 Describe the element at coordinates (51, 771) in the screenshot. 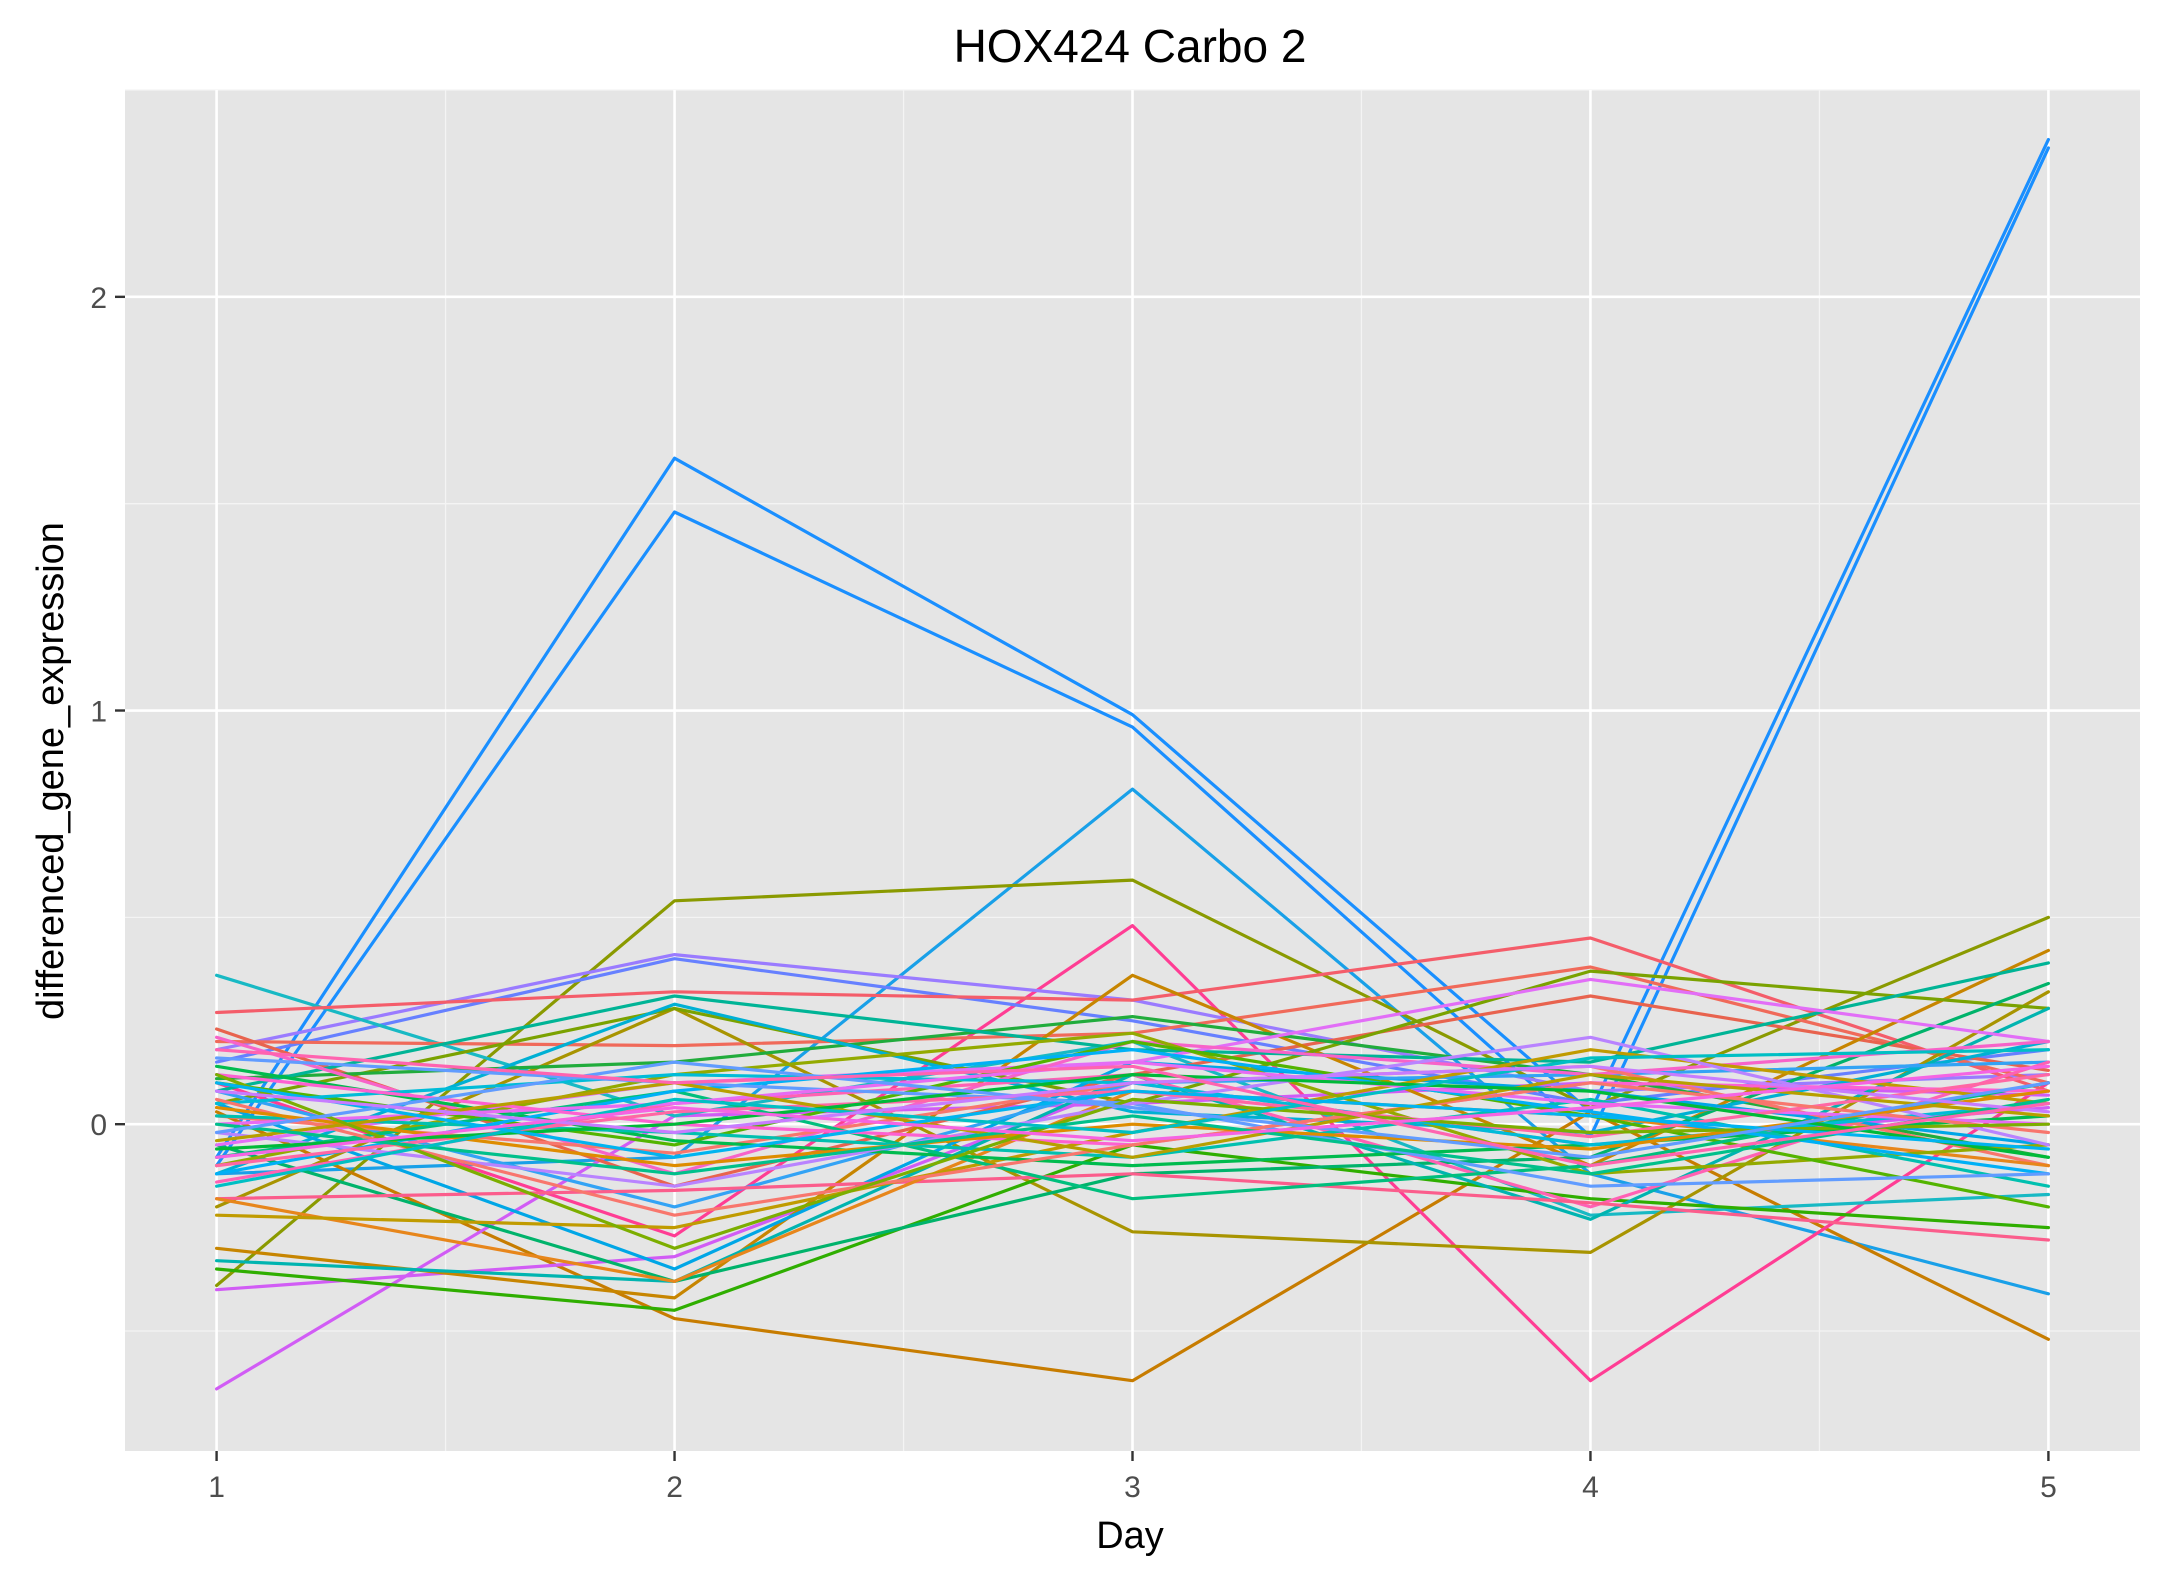

I see `y-axis-title: differenced_gene_expression` at that location.